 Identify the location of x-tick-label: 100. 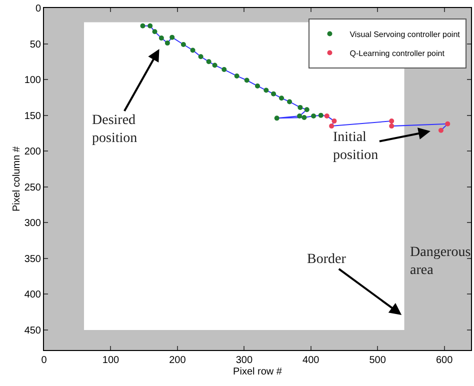
(111, 360).